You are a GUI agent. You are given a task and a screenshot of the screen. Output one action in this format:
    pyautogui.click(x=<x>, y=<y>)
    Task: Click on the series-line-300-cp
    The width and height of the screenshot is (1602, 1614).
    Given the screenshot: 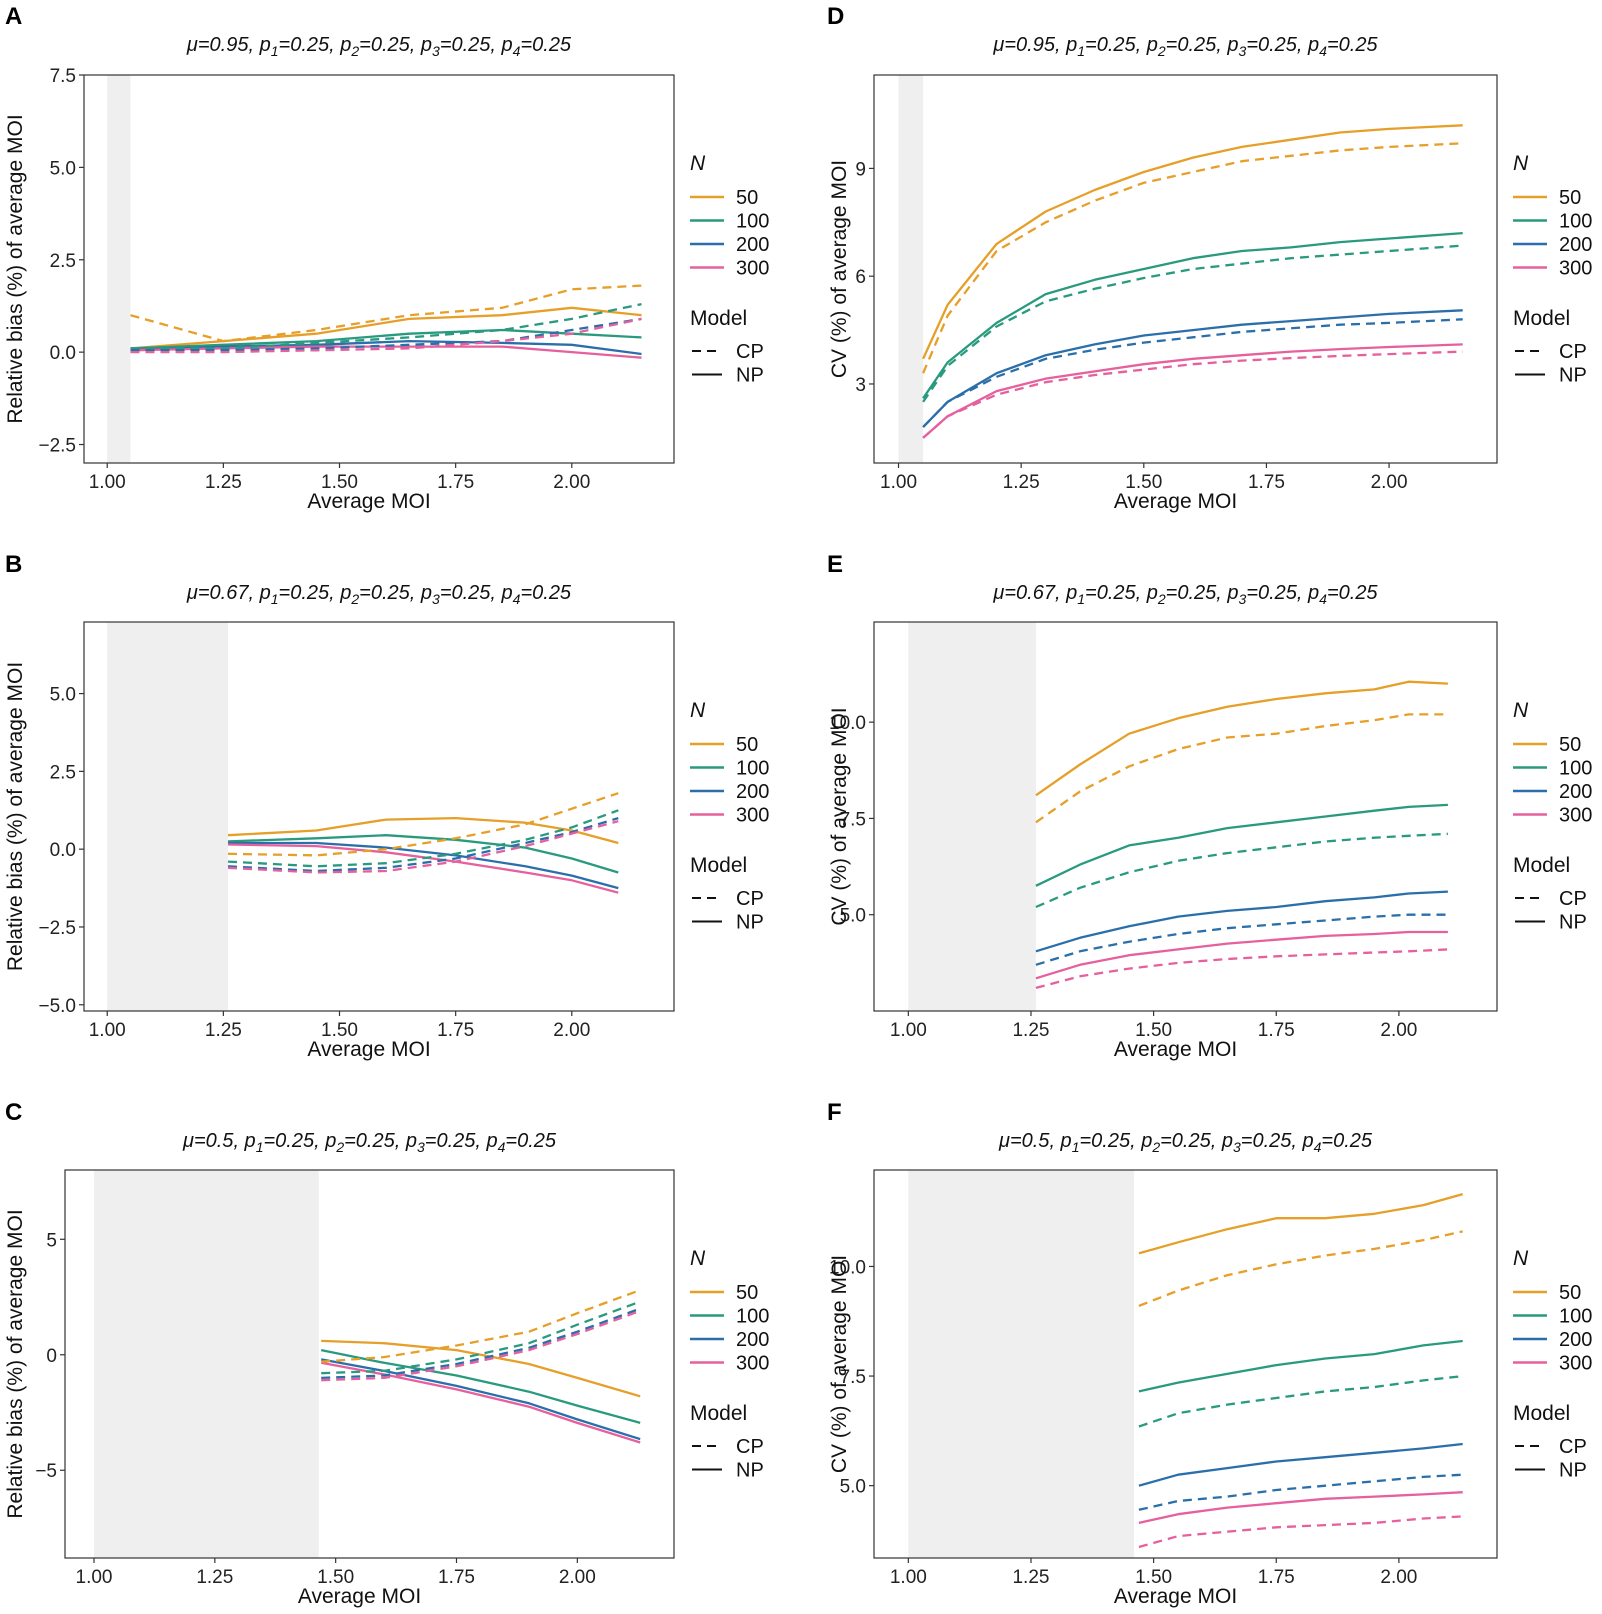 What is the action you would take?
    pyautogui.click(x=1192, y=394)
    